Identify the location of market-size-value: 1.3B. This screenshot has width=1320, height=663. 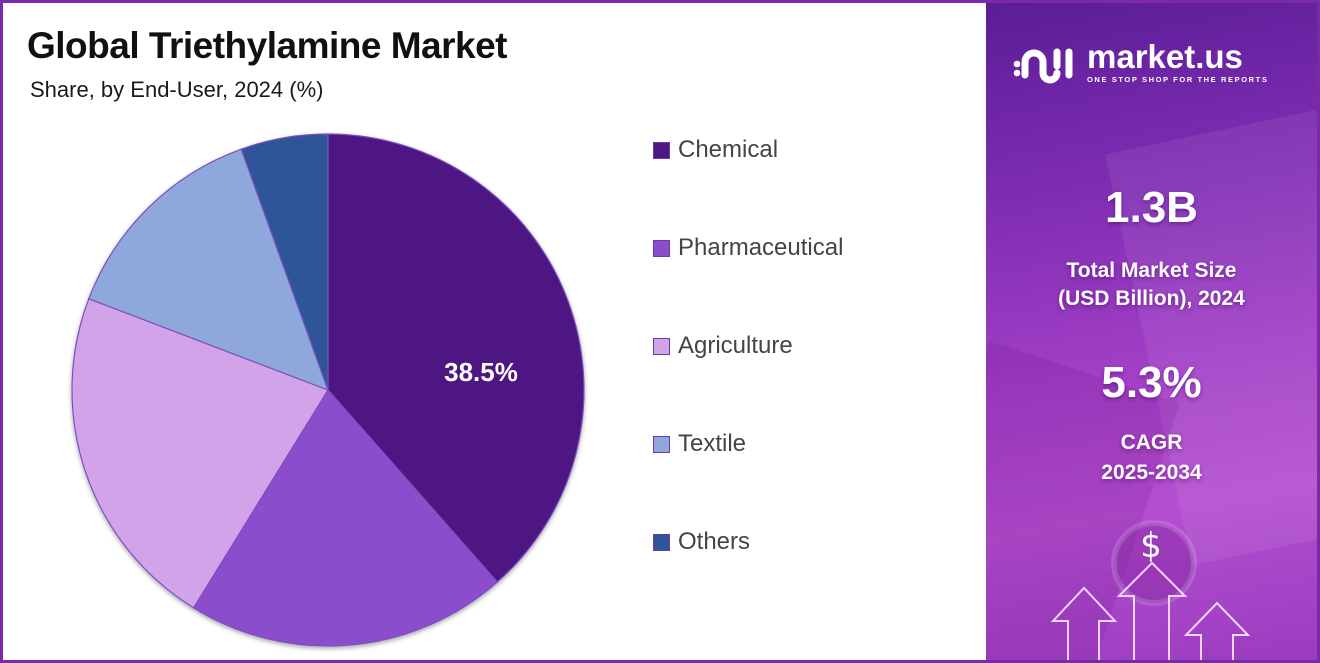
(1151, 207).